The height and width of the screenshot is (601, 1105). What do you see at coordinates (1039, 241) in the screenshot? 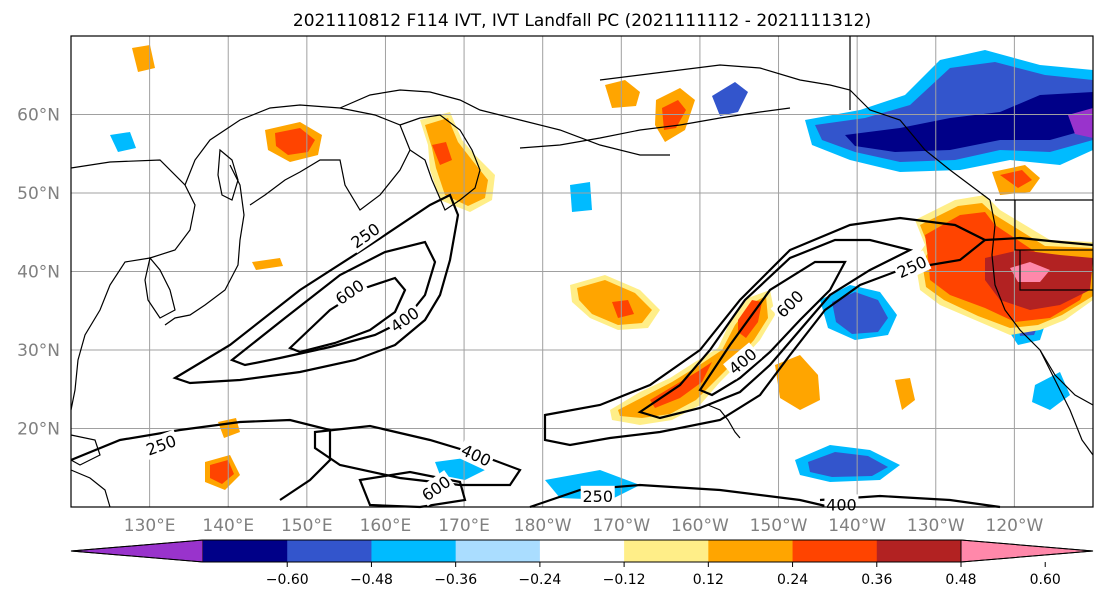
I see `contour-250-eastcoast` at bounding box center [1039, 241].